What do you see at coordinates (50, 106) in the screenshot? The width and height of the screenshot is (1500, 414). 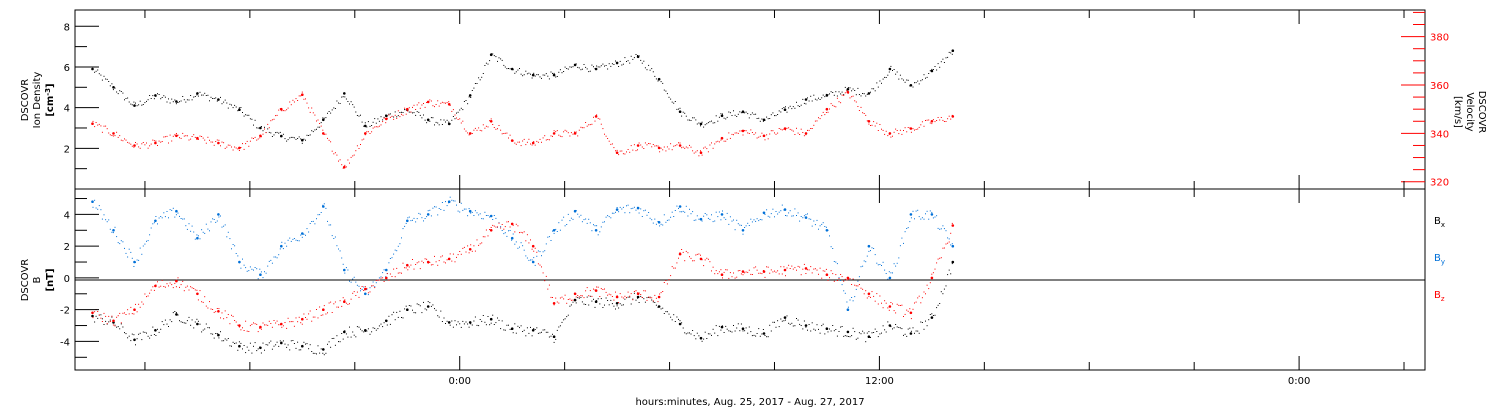 I see `top-ylabel-unit-base: [cm` at bounding box center [50, 106].